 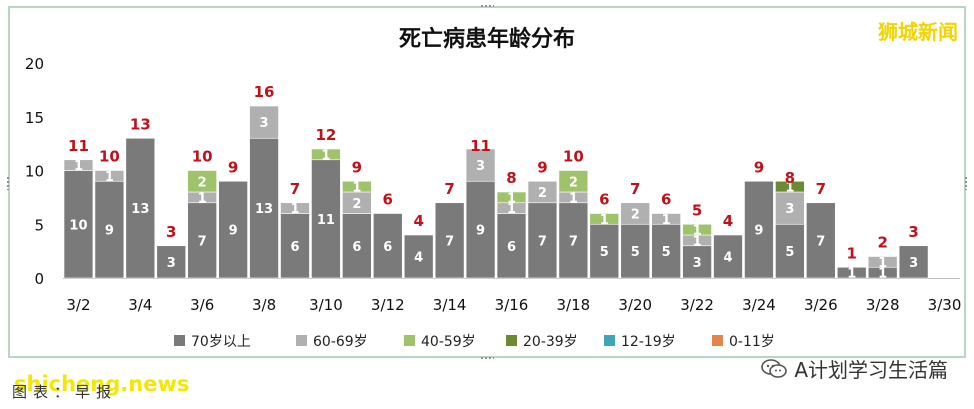 I want to click on frame-handle-top, so click(x=487, y=6).